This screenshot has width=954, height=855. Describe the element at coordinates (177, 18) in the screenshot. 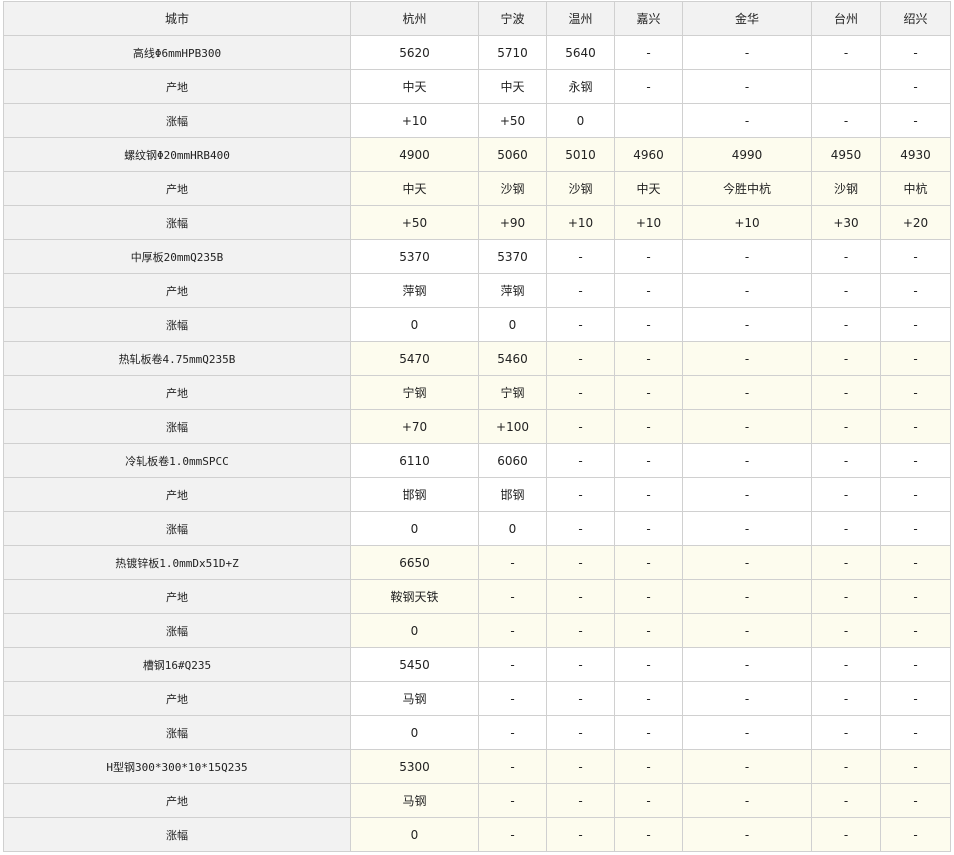

I see `header-city: 城市` at that location.